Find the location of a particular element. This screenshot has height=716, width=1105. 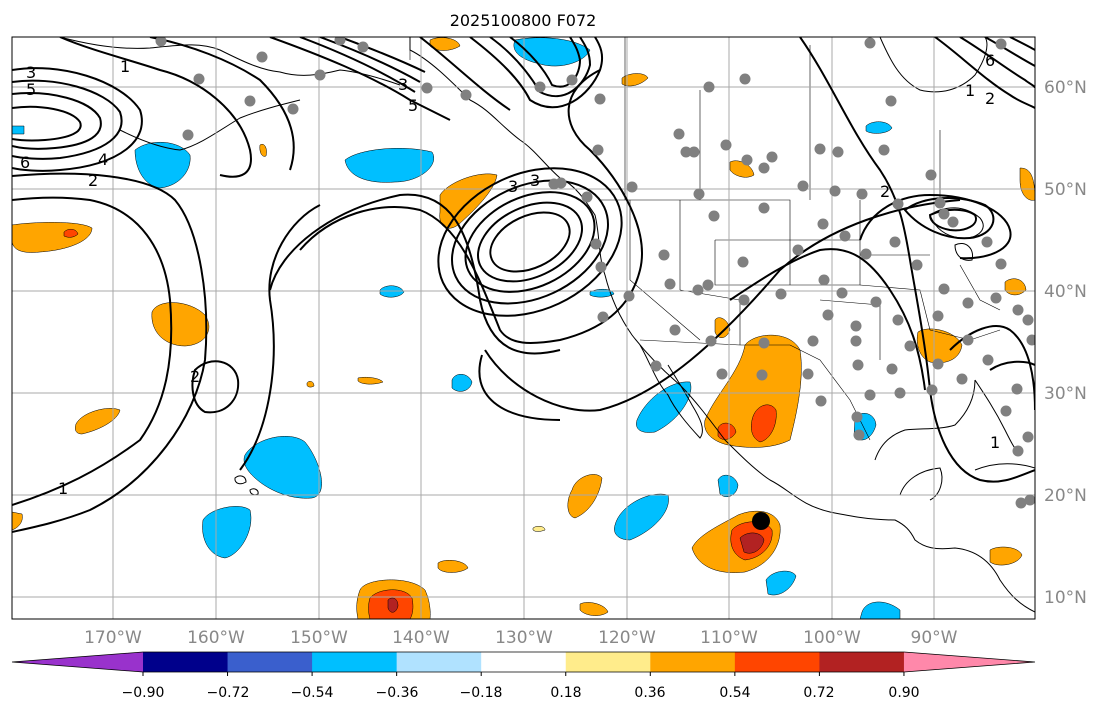

longitude-label: 150°W is located at coordinates (319, 638).